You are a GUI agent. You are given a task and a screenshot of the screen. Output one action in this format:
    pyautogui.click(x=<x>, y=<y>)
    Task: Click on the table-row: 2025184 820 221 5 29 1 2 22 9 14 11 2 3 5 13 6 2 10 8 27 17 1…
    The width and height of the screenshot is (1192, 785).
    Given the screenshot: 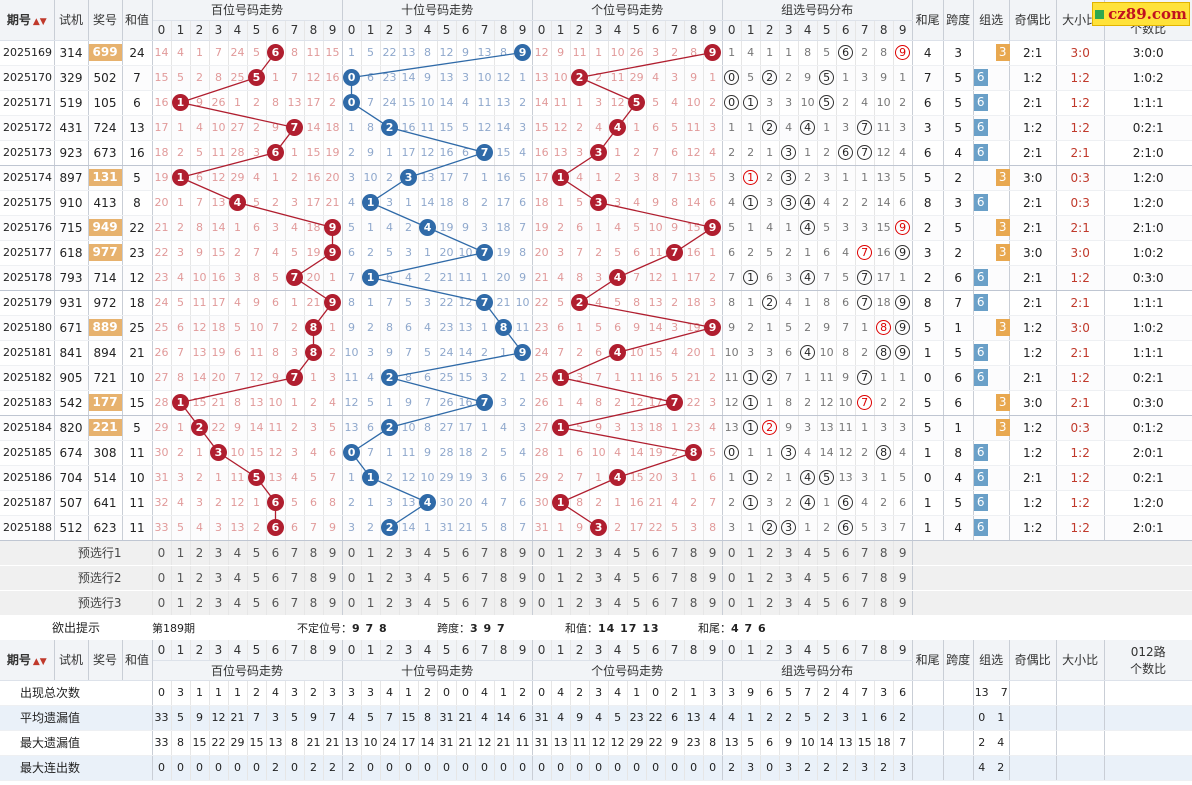 What is the action you would take?
    pyautogui.click(x=596, y=428)
    